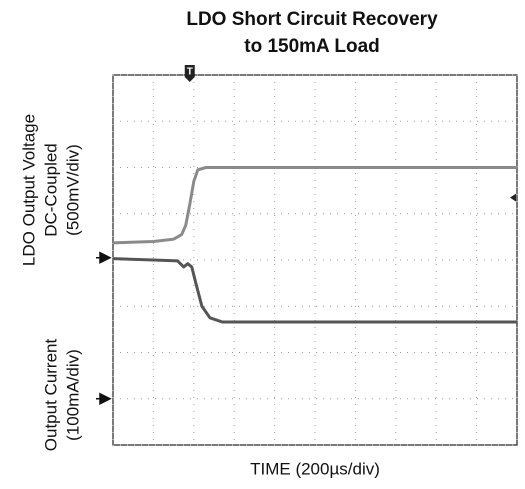 The height and width of the screenshot is (489, 525). What do you see at coordinates (312, 19) in the screenshot?
I see `chart-title: LDO Short Circuit Recovery` at bounding box center [312, 19].